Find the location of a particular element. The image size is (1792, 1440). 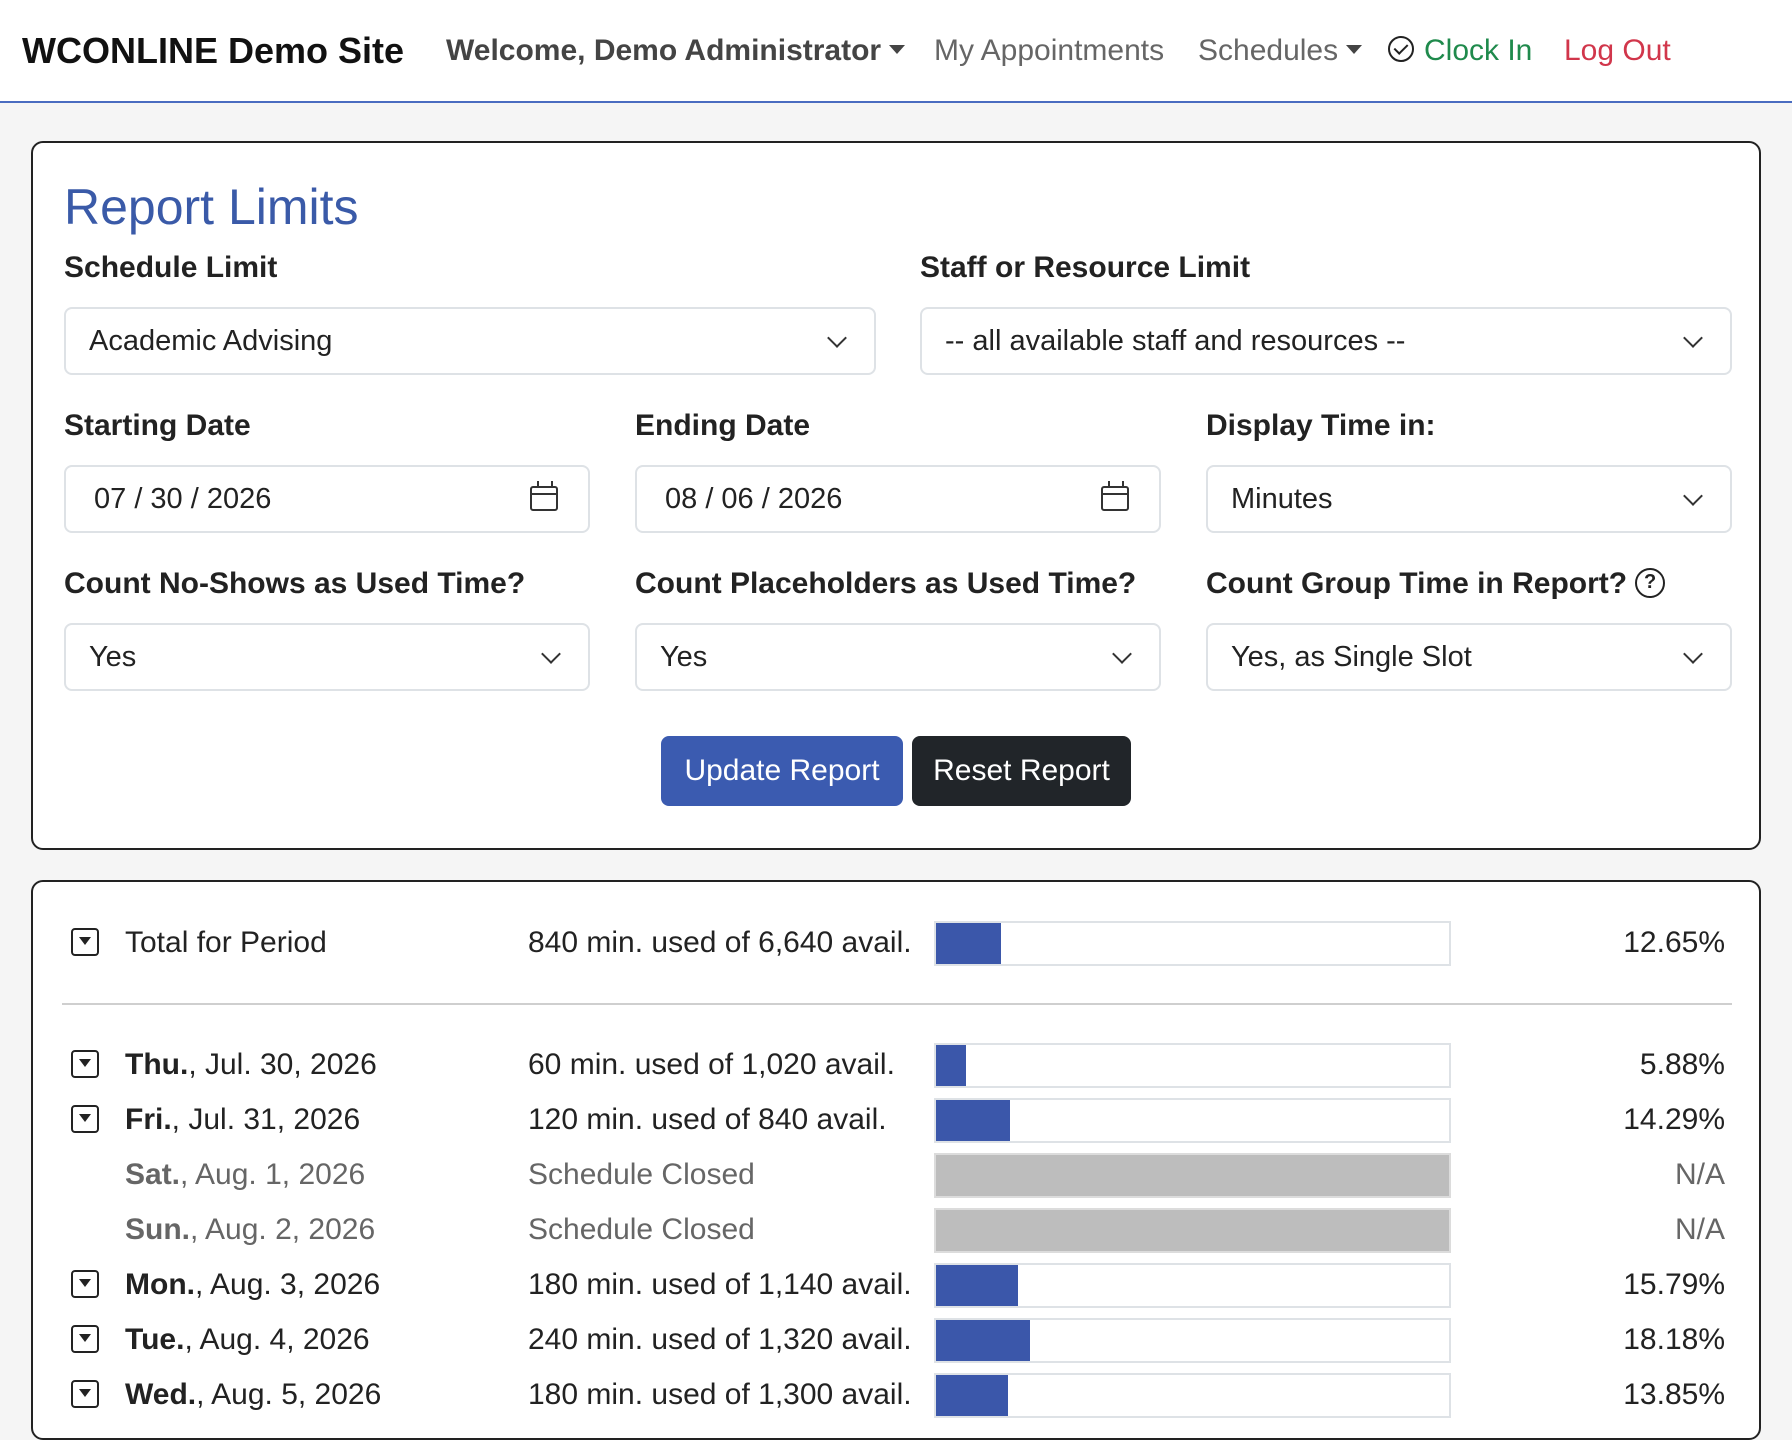

ending-date-label: Ending Date is located at coordinates (723, 425).